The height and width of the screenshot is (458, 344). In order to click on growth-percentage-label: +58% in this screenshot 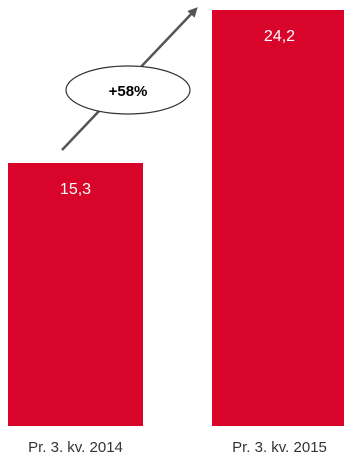, I will do `click(128, 91)`.